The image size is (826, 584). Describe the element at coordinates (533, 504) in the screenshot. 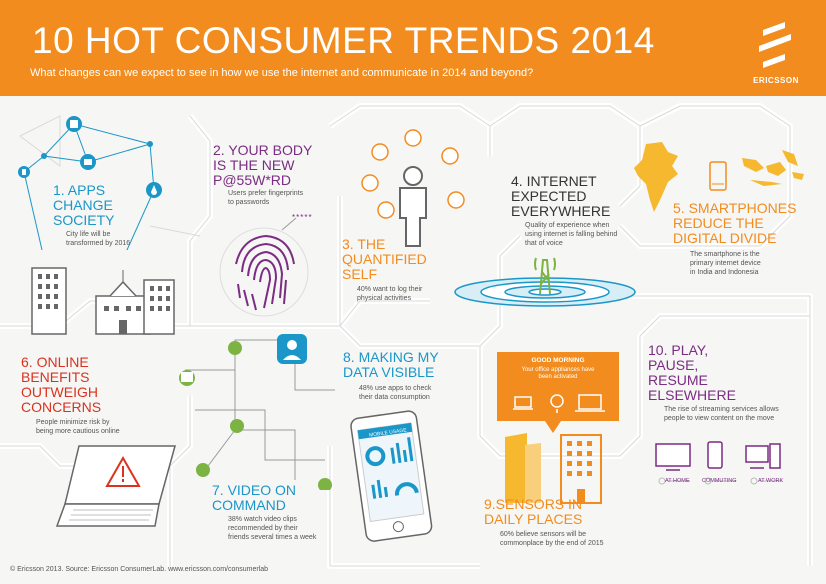

I see `trend-9-title-line: 9.SENSORS IN` at that location.